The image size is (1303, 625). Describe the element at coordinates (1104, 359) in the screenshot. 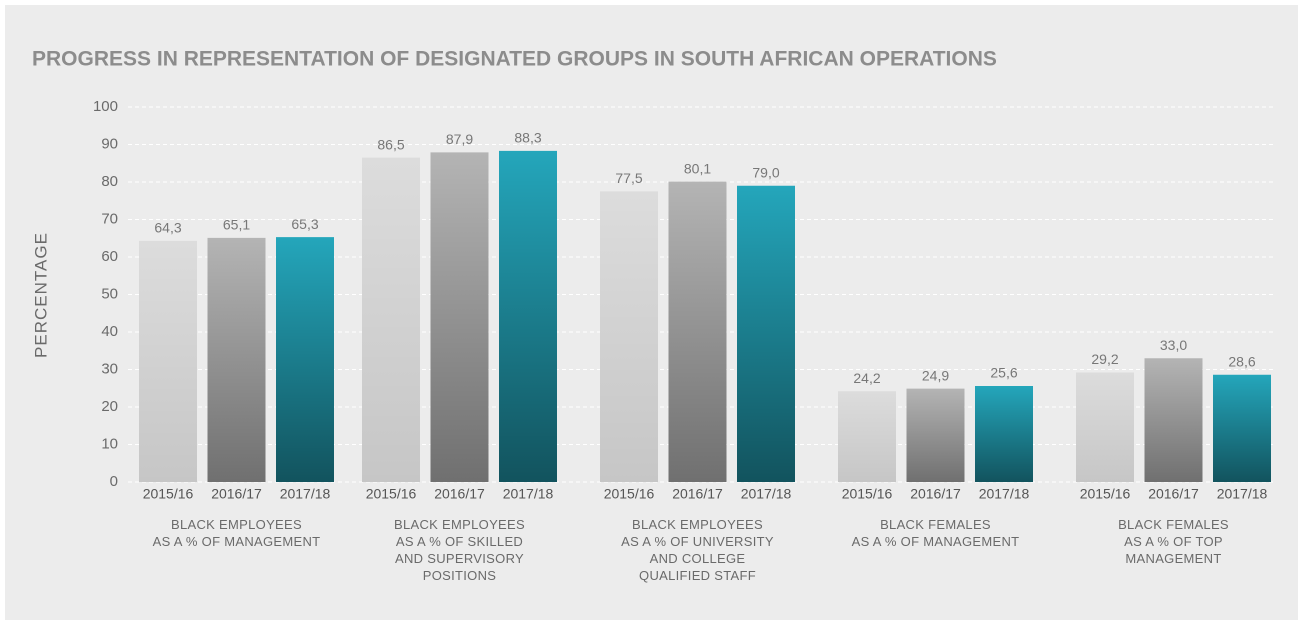

I see `value-label: 29,2` at that location.